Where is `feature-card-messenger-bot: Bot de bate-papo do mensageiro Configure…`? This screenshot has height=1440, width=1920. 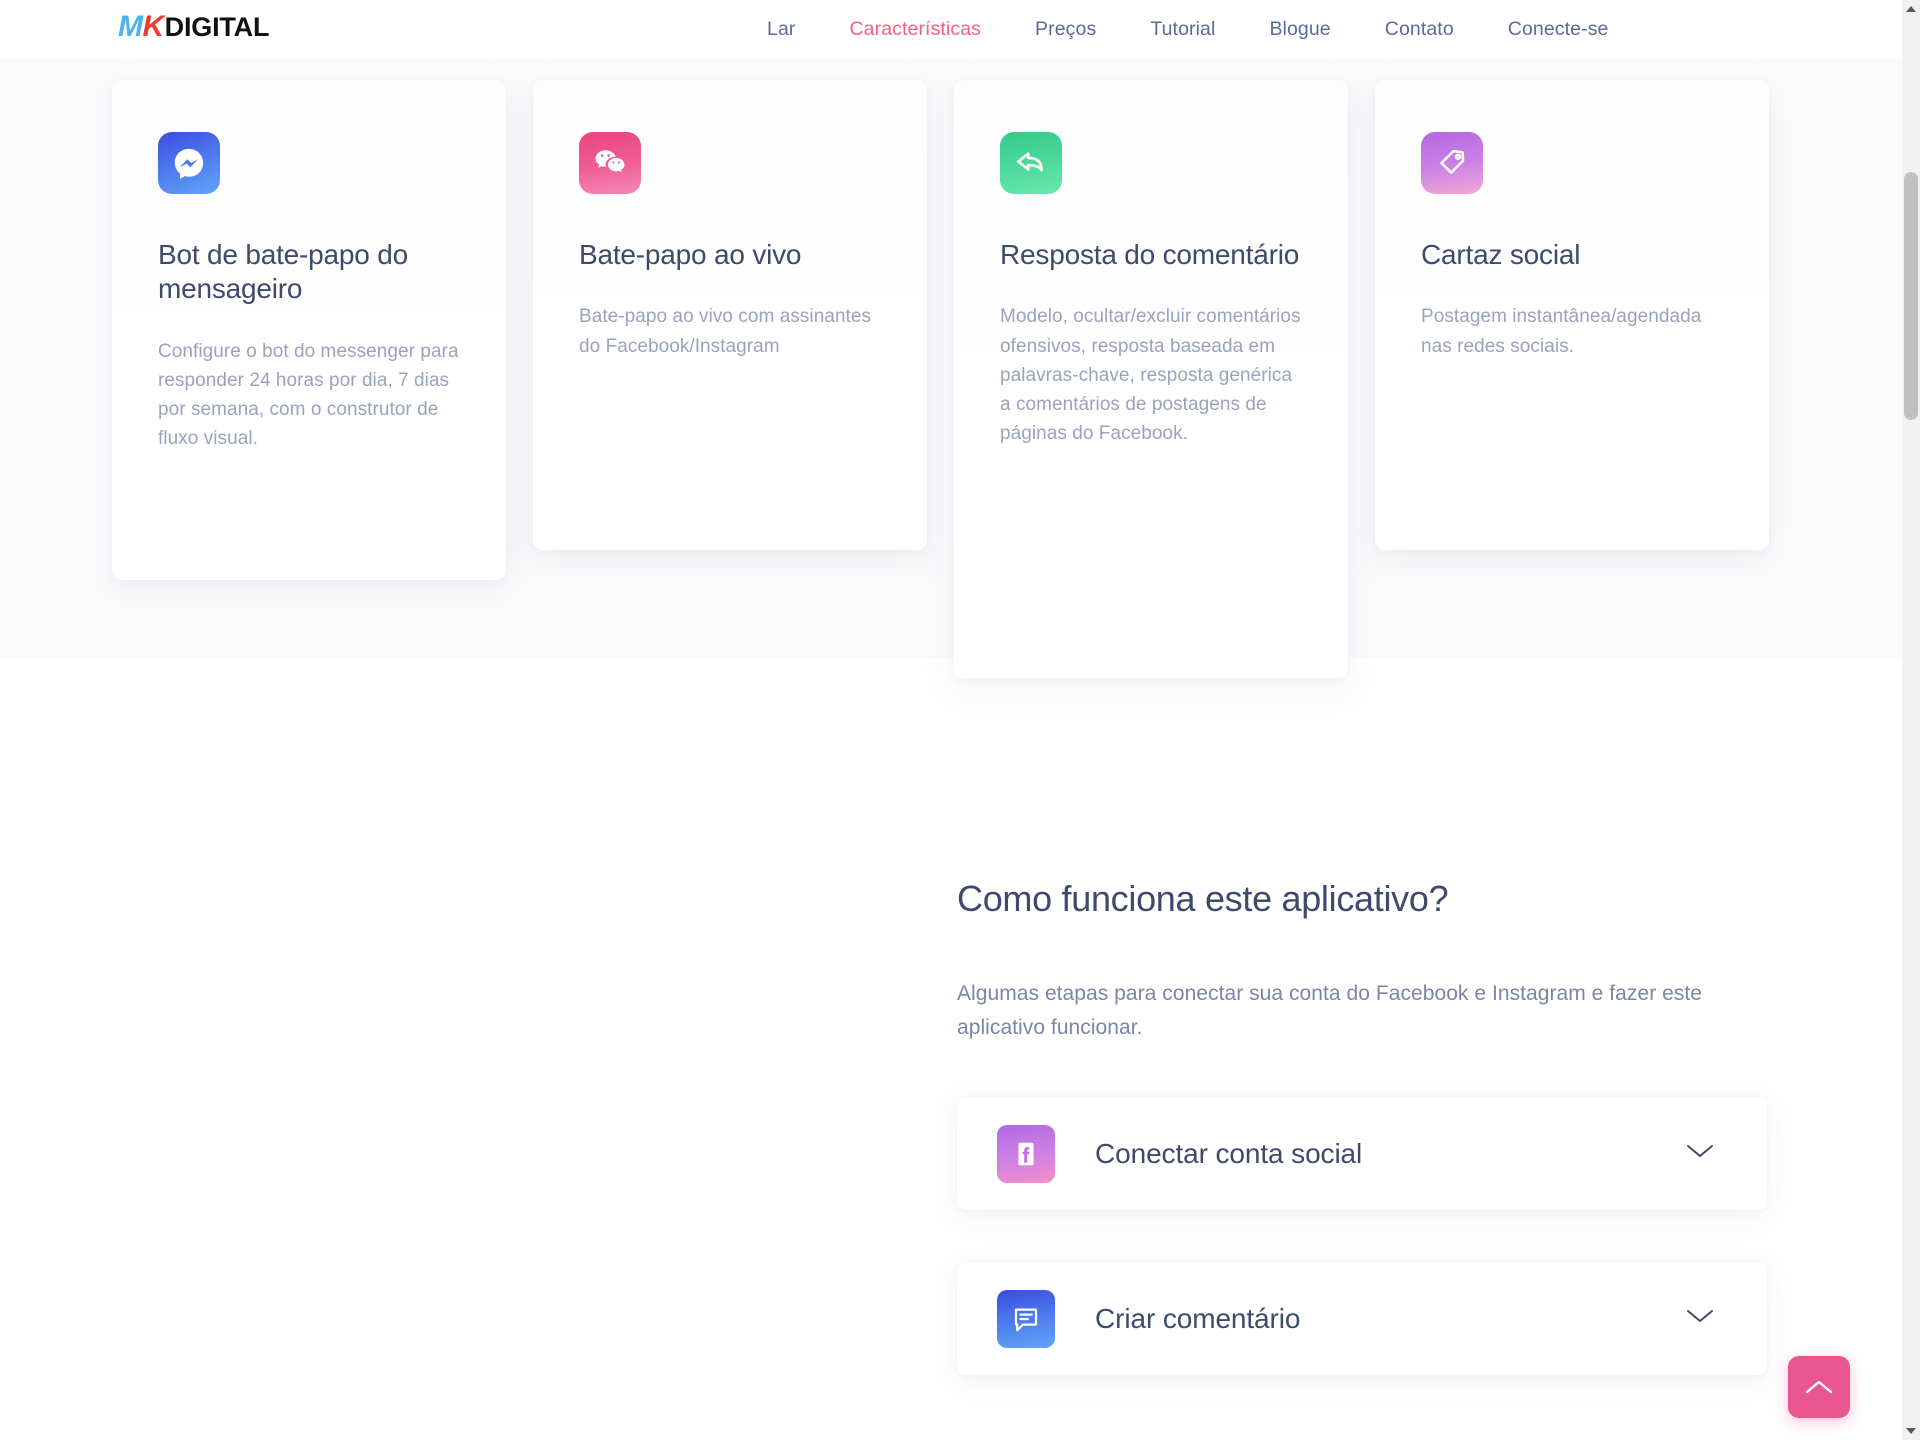
feature-card-messenger-bot: Bot de bate-papo do mensageiro Configure… is located at coordinates (309, 330).